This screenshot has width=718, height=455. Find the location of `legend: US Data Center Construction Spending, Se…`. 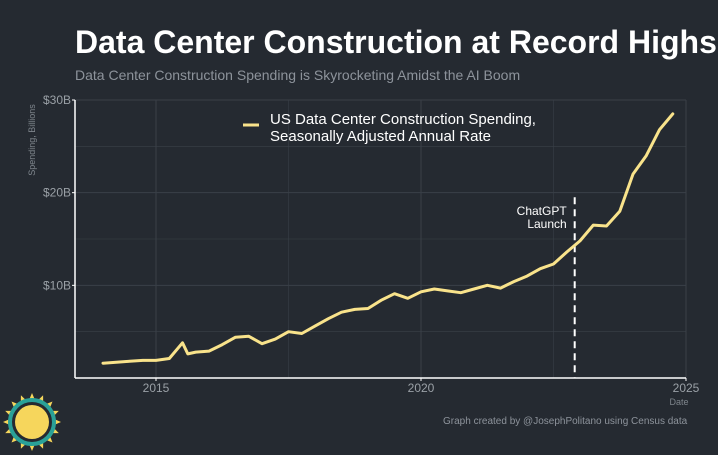

legend: US Data Center Construction Spending, Se… is located at coordinates (389, 128).